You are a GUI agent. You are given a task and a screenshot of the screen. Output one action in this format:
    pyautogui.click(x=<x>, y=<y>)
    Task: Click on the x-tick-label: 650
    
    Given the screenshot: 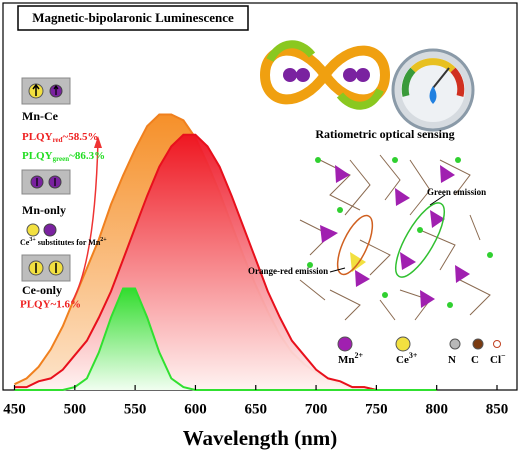 What is the action you would take?
    pyautogui.click(x=256, y=409)
    